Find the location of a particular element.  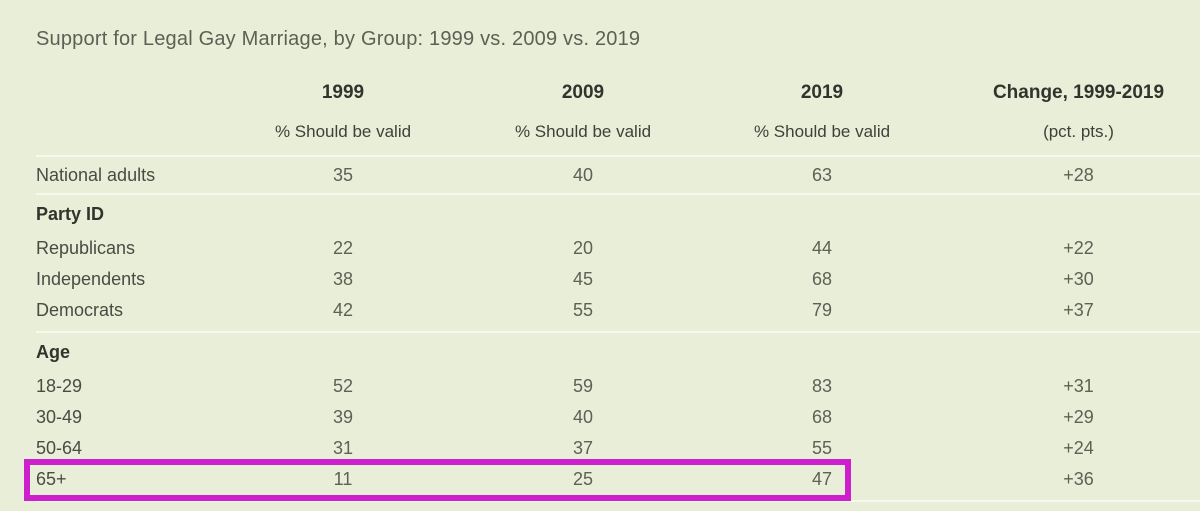

row-label: 30-49 is located at coordinates (59, 417).